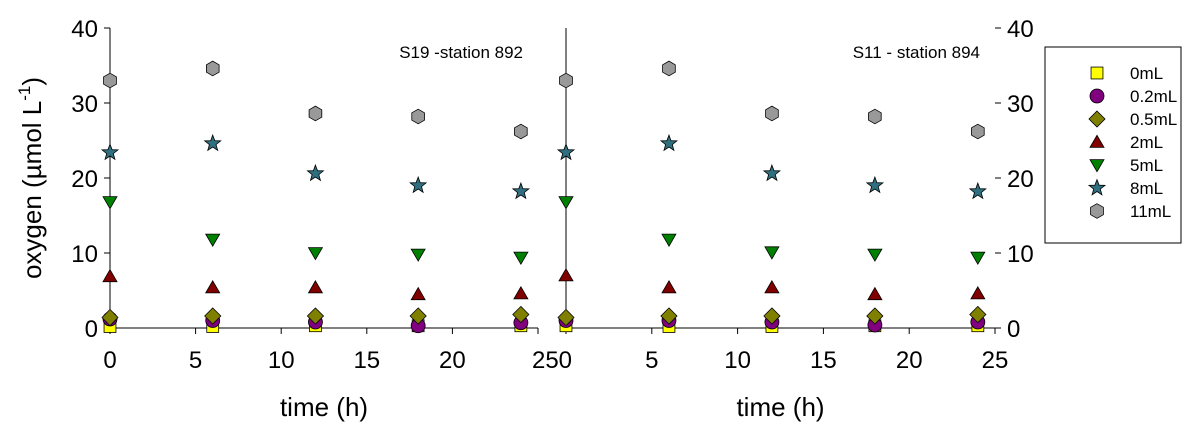  I want to click on legend-label: 8mL, so click(1146, 188).